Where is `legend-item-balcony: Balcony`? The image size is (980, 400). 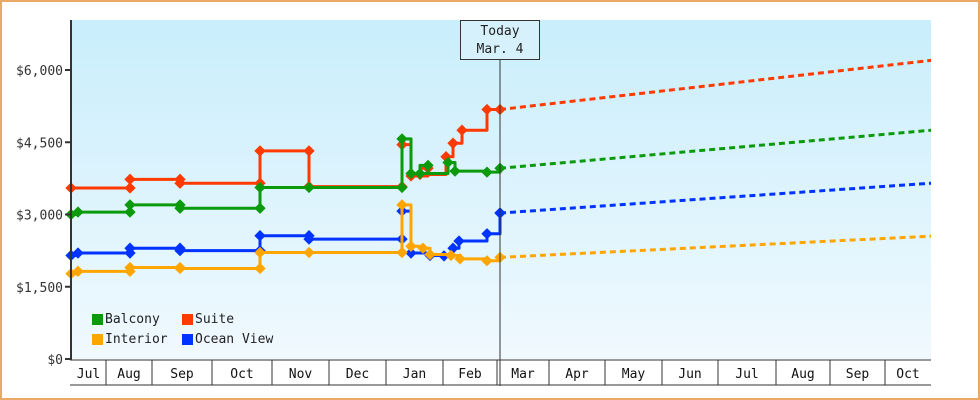 legend-item-balcony: Balcony is located at coordinates (137, 319).